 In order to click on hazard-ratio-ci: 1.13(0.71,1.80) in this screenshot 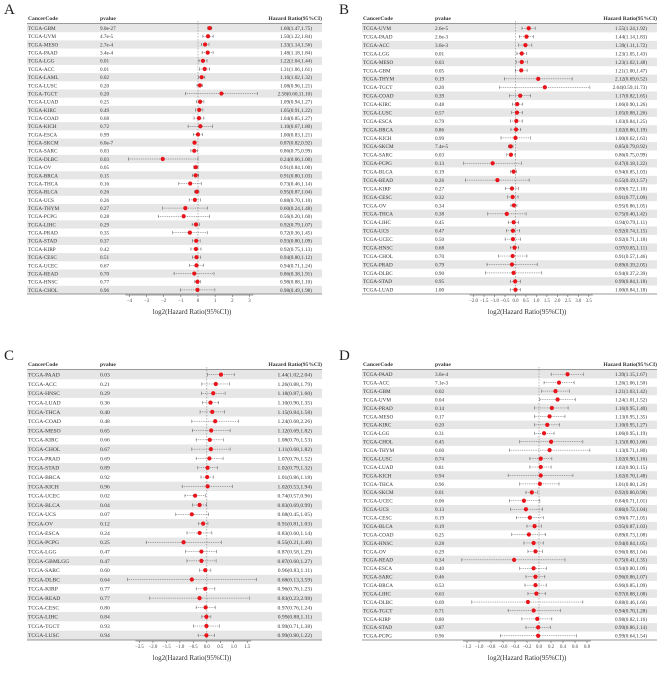, I will do `click(631, 450)`.